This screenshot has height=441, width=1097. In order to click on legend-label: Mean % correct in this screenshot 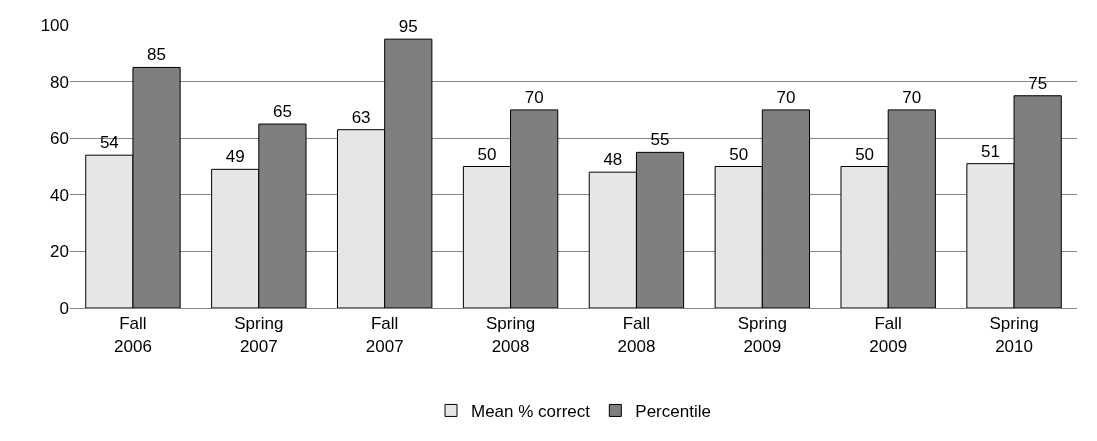, I will do `click(531, 412)`.